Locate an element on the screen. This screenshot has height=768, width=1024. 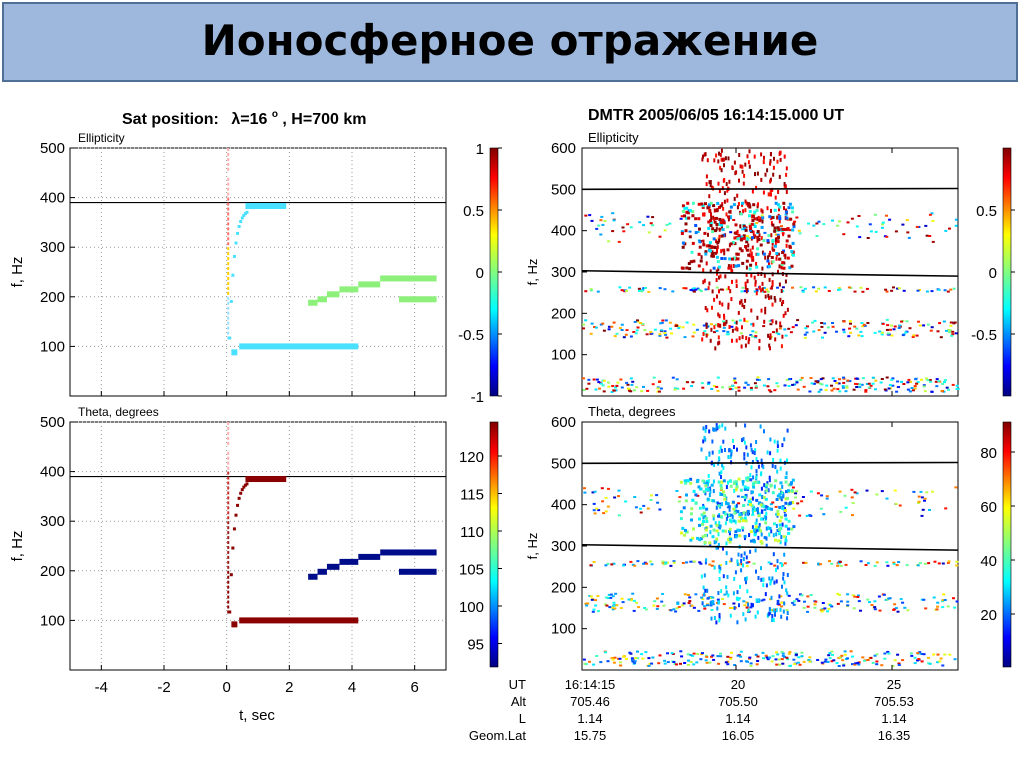
colorbar-tick-label: 115 is located at coordinates (472, 495).